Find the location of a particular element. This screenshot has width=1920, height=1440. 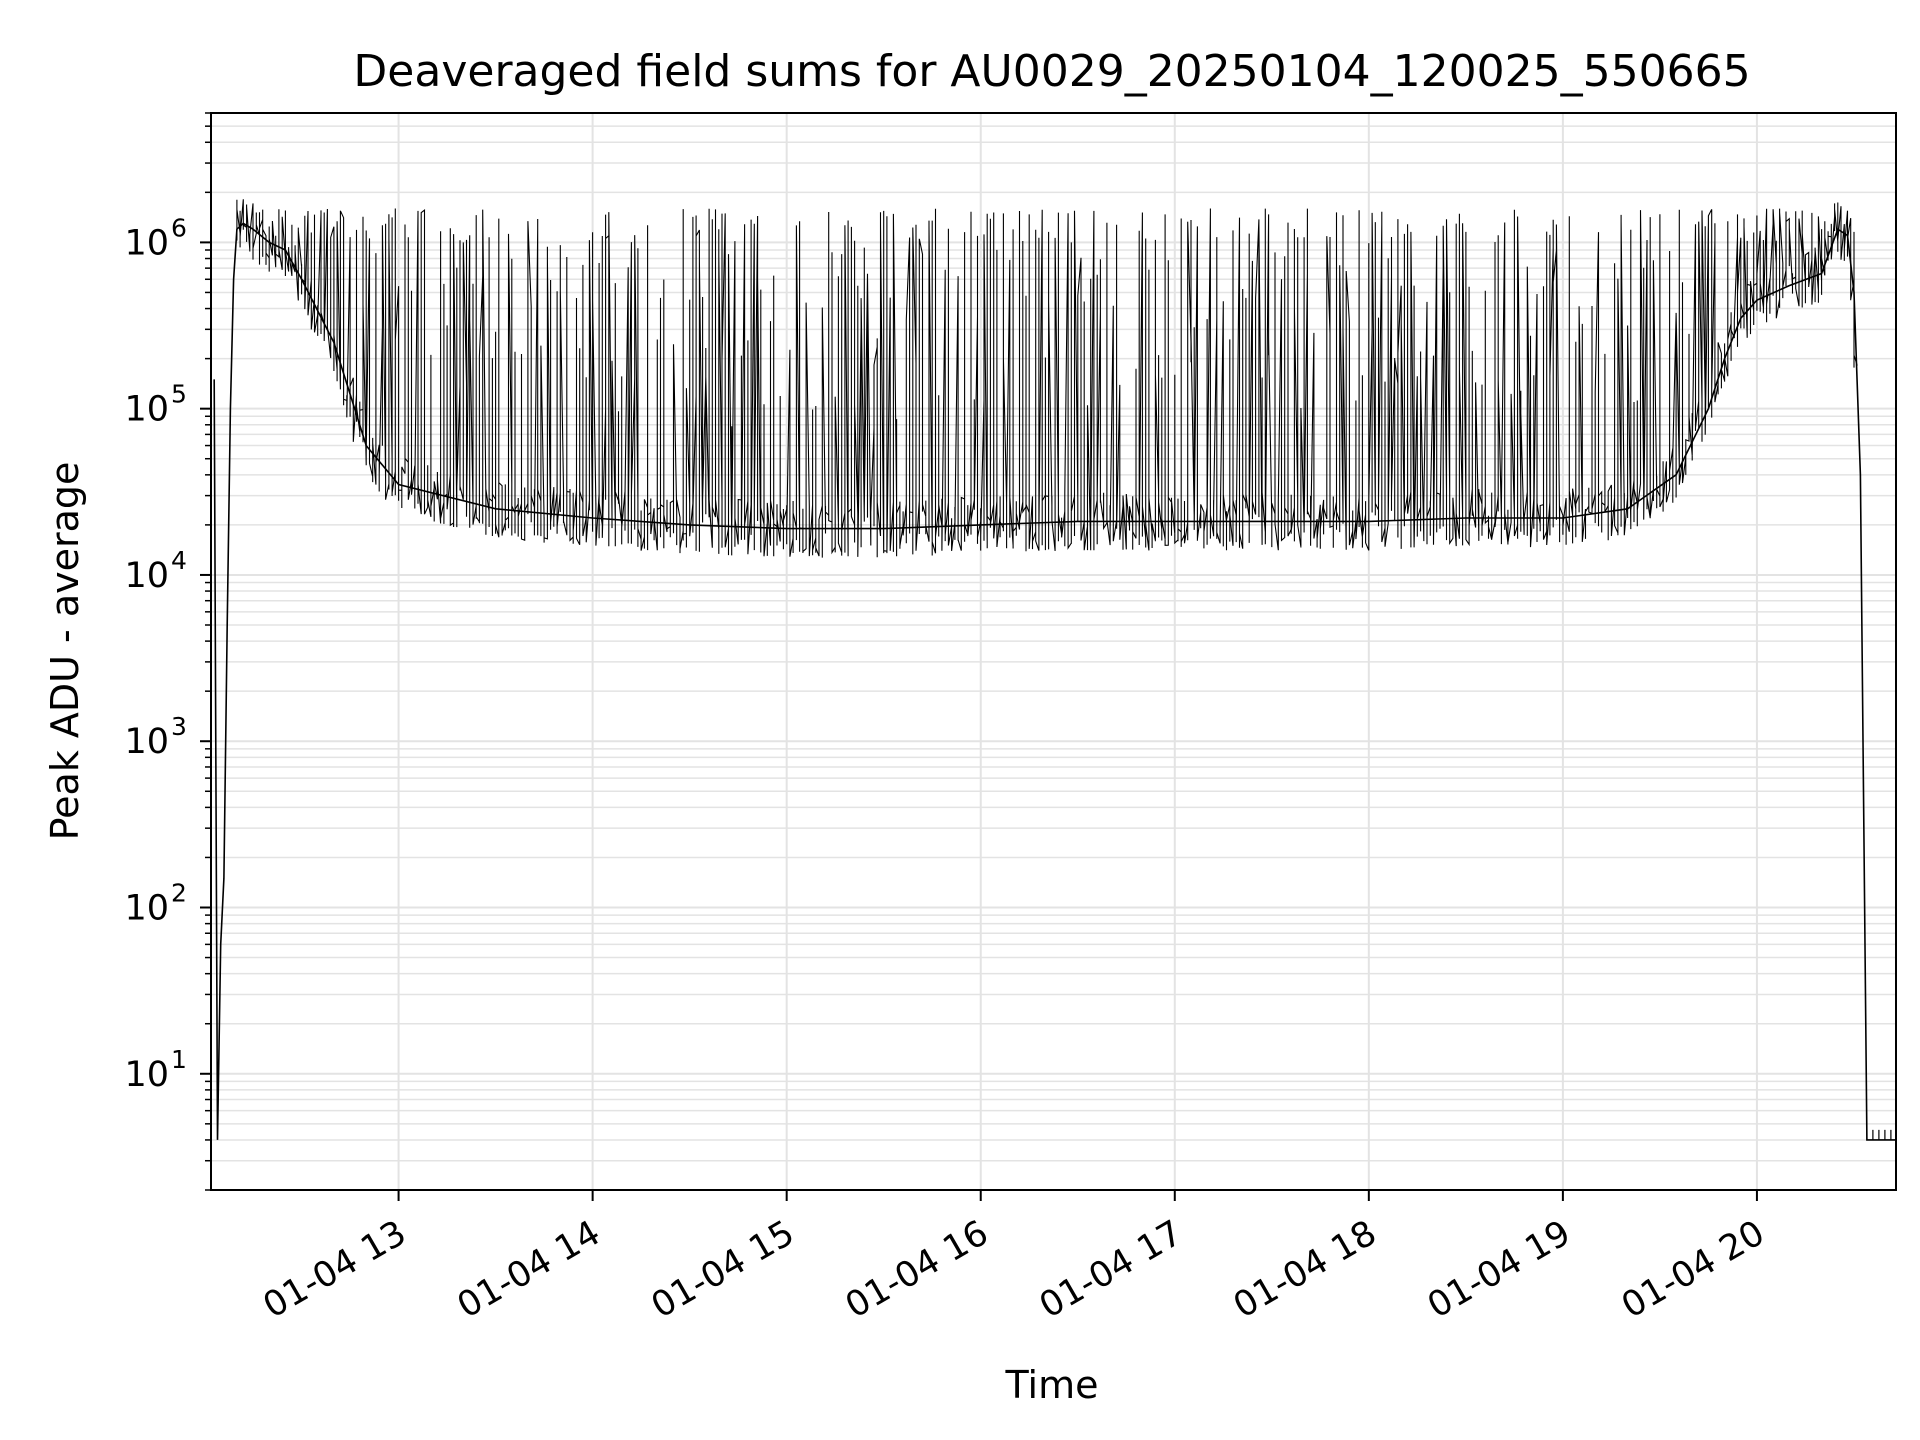

y-tick-exponent: 4 is located at coordinates (179, 560).